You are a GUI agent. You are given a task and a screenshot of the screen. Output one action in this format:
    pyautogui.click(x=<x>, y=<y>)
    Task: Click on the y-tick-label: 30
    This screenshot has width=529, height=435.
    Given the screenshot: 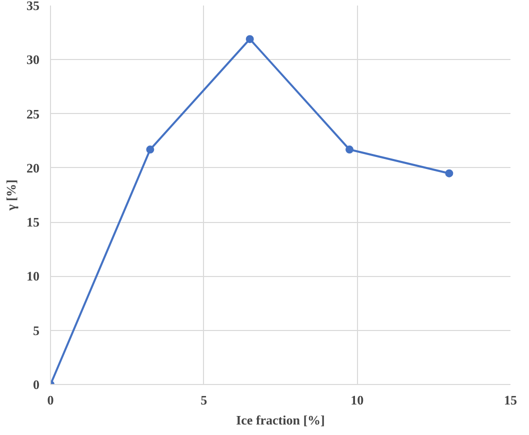 What is the action you would take?
    pyautogui.click(x=33, y=60)
    